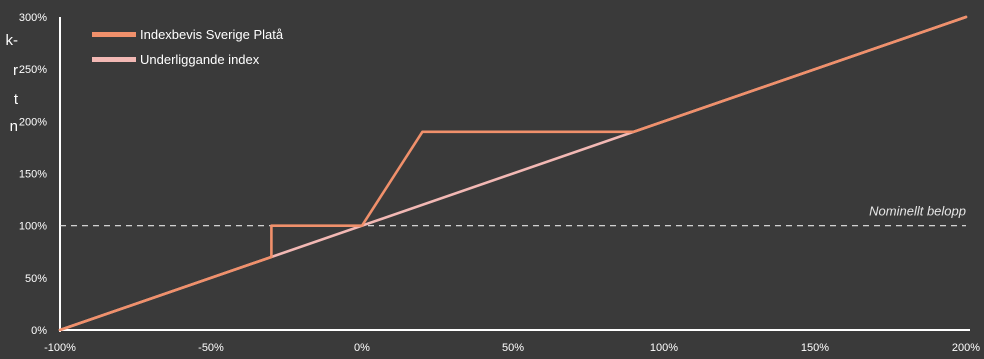  Describe the element at coordinates (60, 348) in the screenshot. I see `x-tick-label: -100%` at that location.